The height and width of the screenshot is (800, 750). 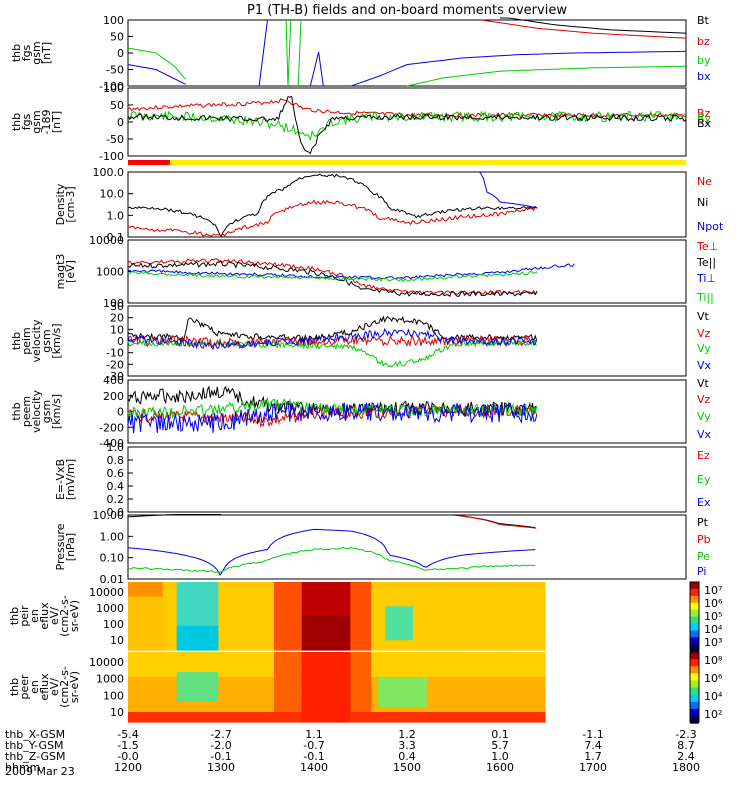 What do you see at coordinates (117, 37) in the screenshot?
I see `y-tick-label: 50` at bounding box center [117, 37].